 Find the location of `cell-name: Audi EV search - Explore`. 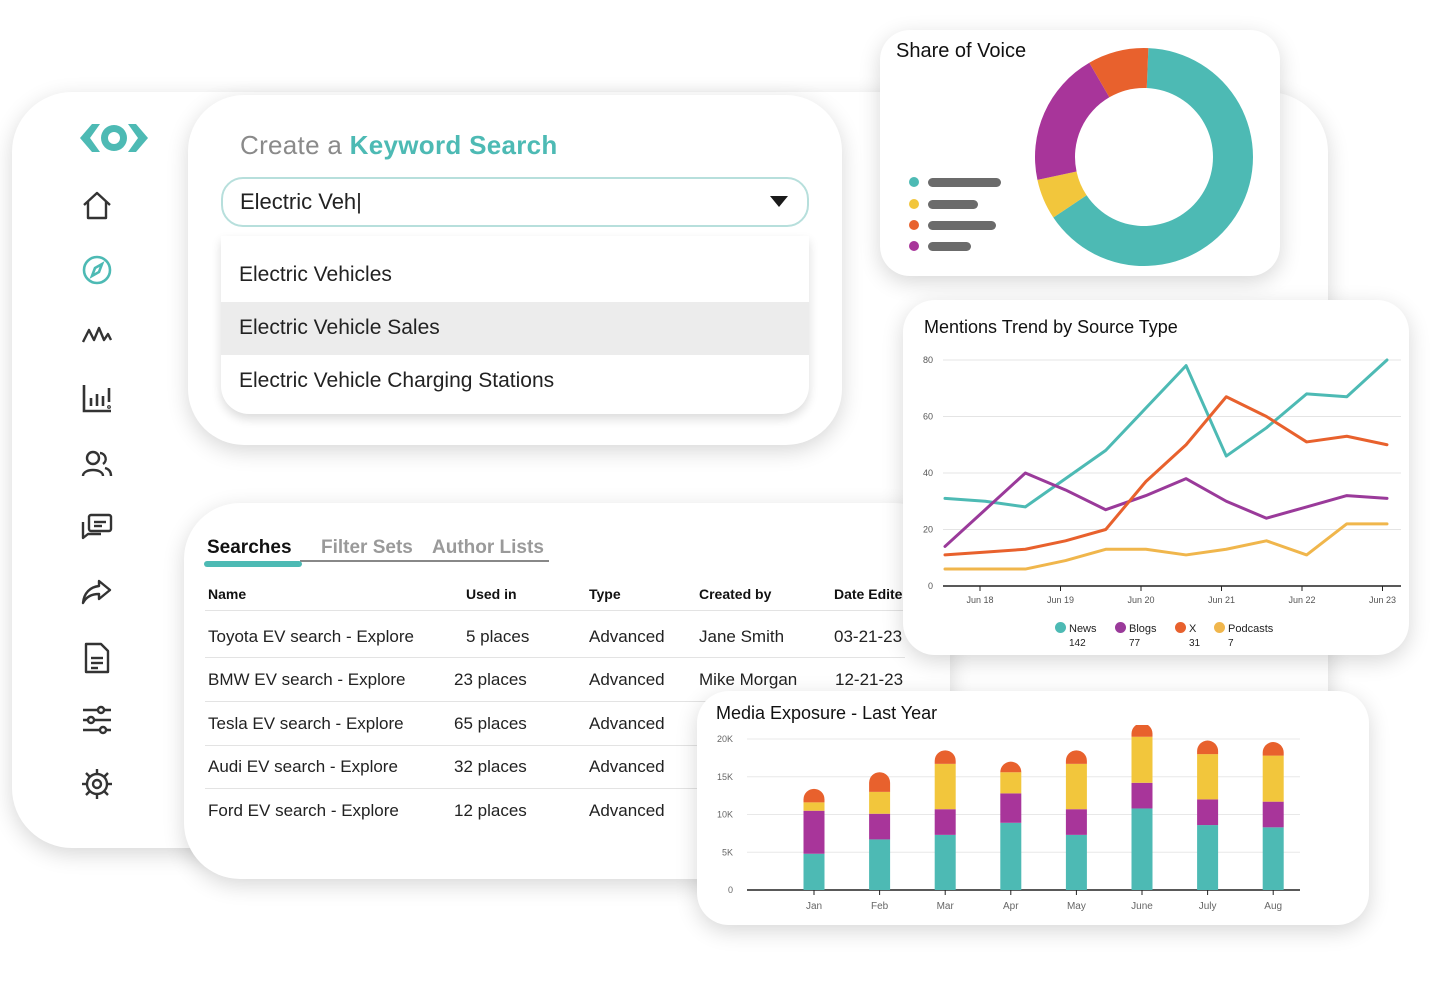

cell-name: Audi EV search - Explore is located at coordinates (303, 766).